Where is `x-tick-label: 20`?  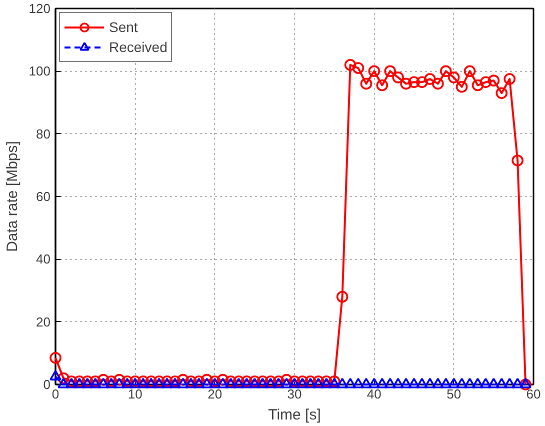
x-tick-label: 20 is located at coordinates (215, 394).